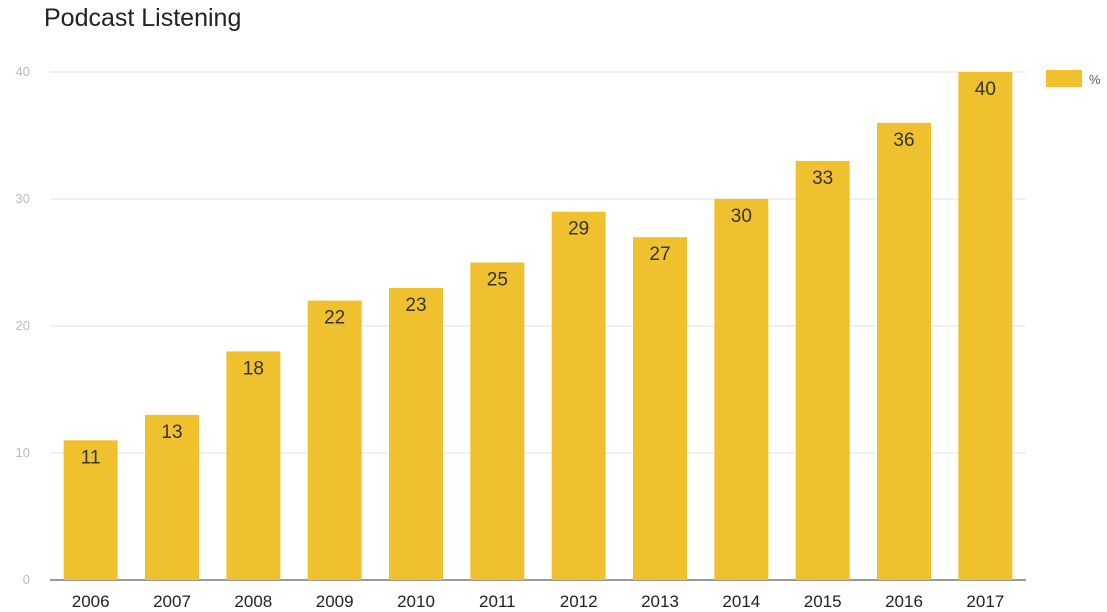 The width and height of the screenshot is (1107, 612). I want to click on y-axis-ticks: 0 10 20 30 40, so click(23, 325).